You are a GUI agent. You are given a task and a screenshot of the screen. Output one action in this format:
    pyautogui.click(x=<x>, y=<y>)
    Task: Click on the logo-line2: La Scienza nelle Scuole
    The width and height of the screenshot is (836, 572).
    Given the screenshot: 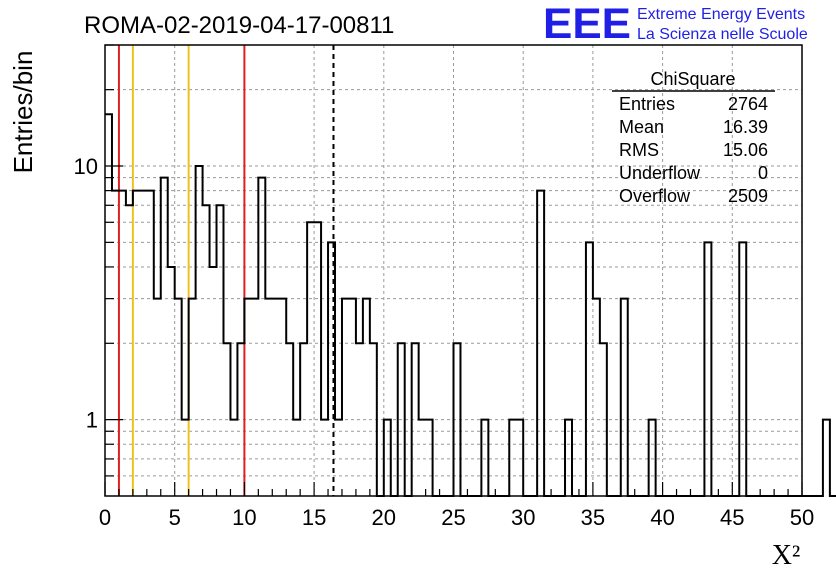 What is the action you would take?
    pyautogui.click(x=722, y=34)
    